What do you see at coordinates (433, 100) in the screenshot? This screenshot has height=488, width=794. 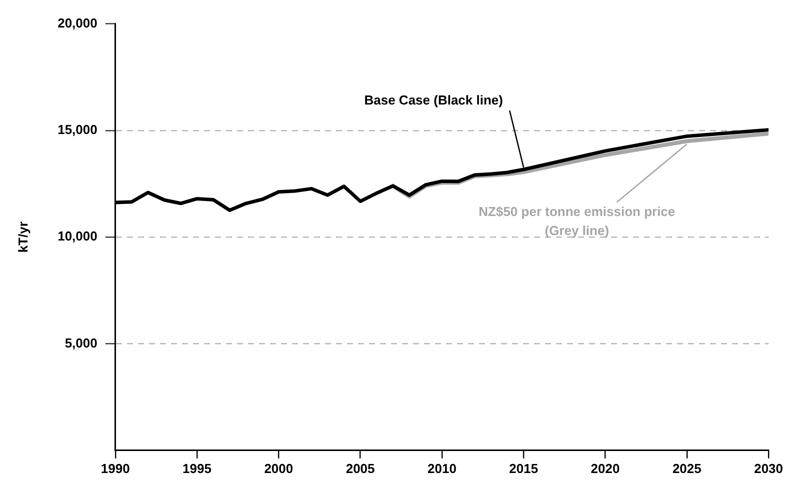 I see `text: Base Case (Black line)` at bounding box center [433, 100].